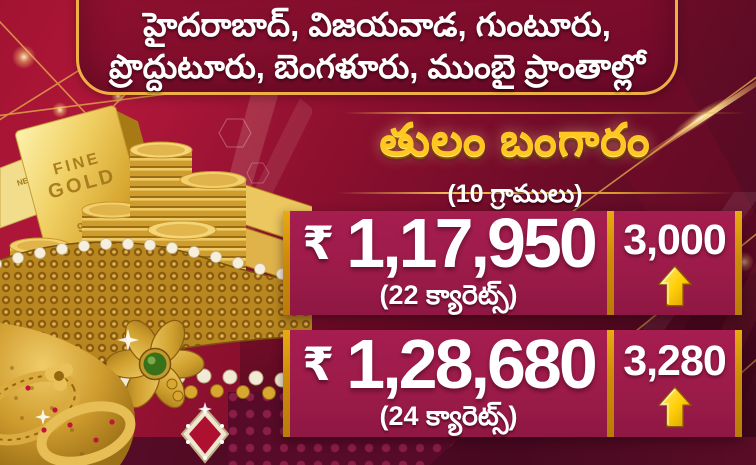  Describe the element at coordinates (448, 415) in the screenshot. I see `carat-label: (24 క్యారెట్స్)` at that location.